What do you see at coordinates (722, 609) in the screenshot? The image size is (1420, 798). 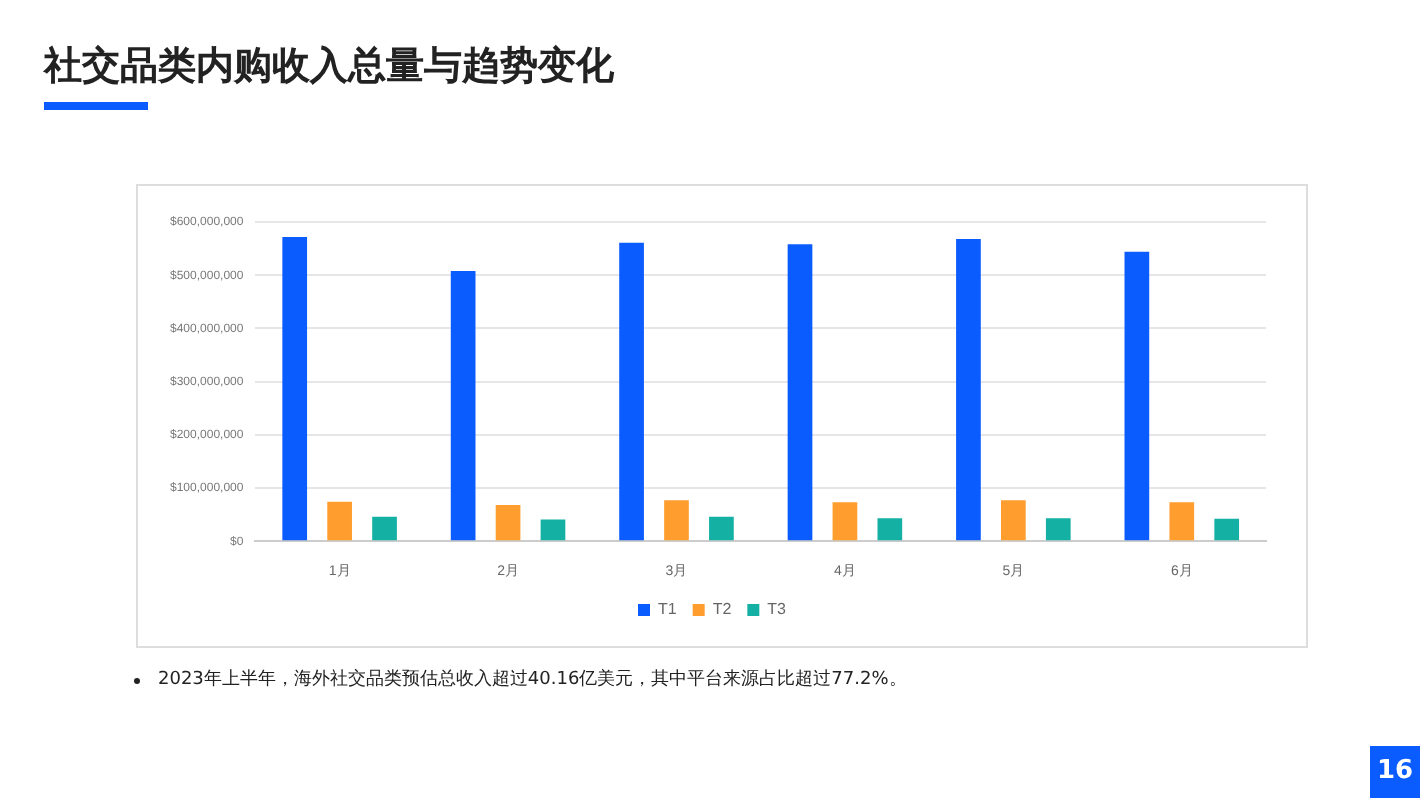 I see `legend-label: T2` at bounding box center [722, 609].